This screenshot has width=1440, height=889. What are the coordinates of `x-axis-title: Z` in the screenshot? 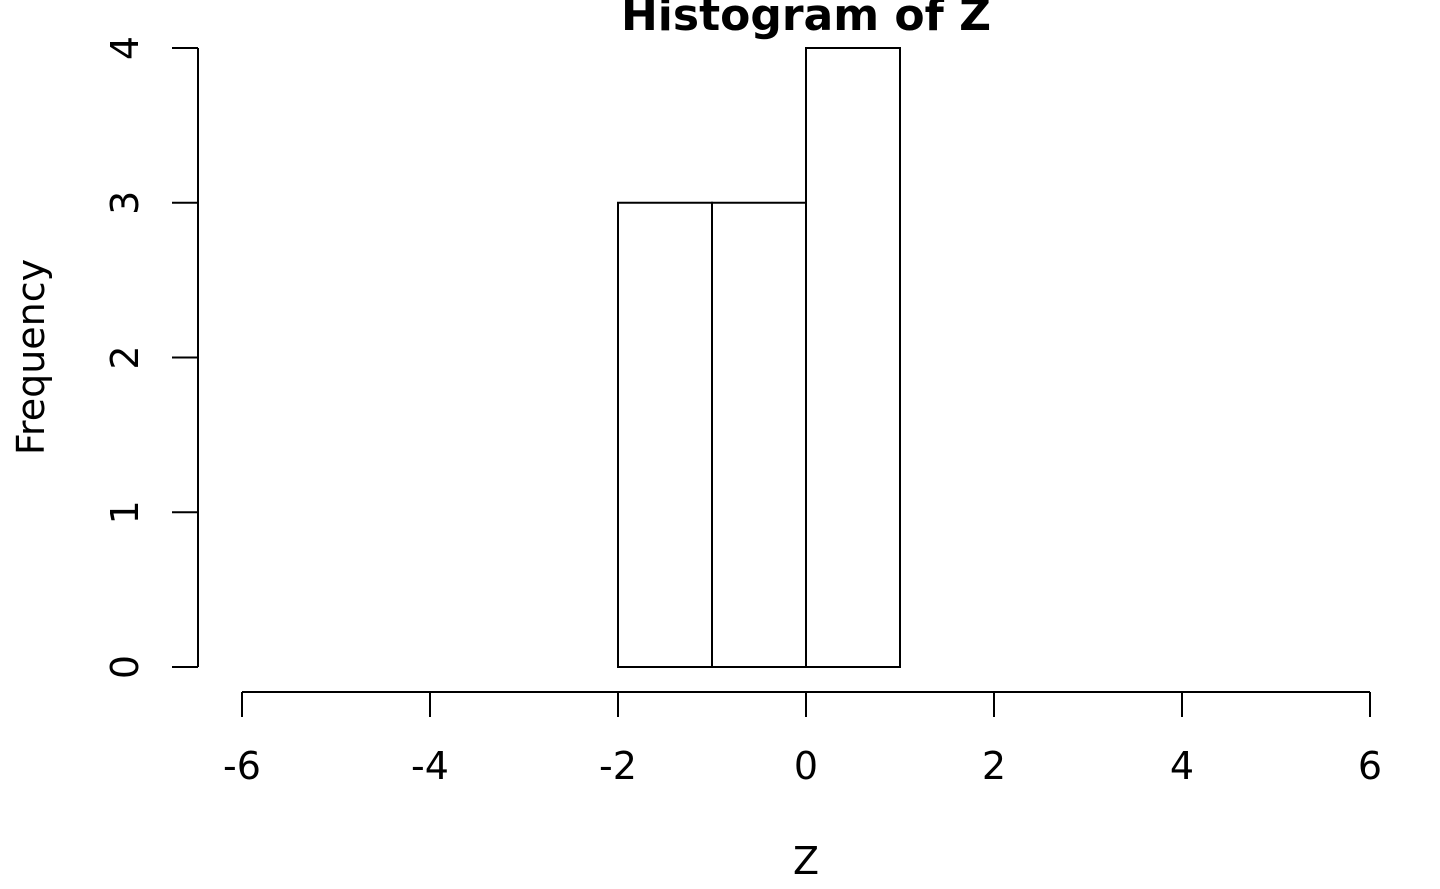 It's located at (806, 861).